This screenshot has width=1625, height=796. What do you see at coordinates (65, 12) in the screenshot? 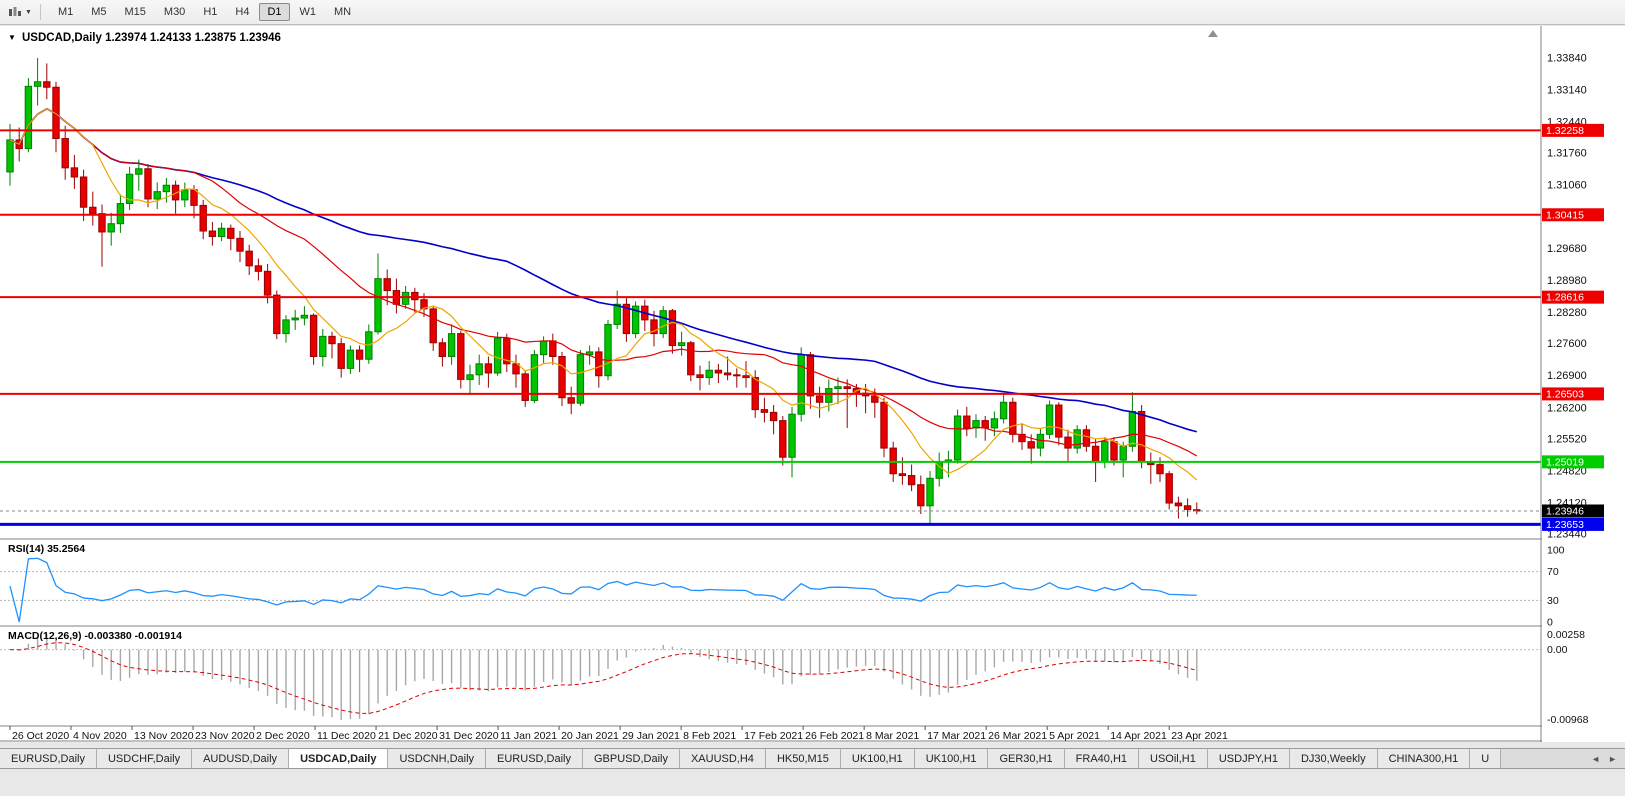
I see `timeframe-button-m1: M1` at bounding box center [65, 12].